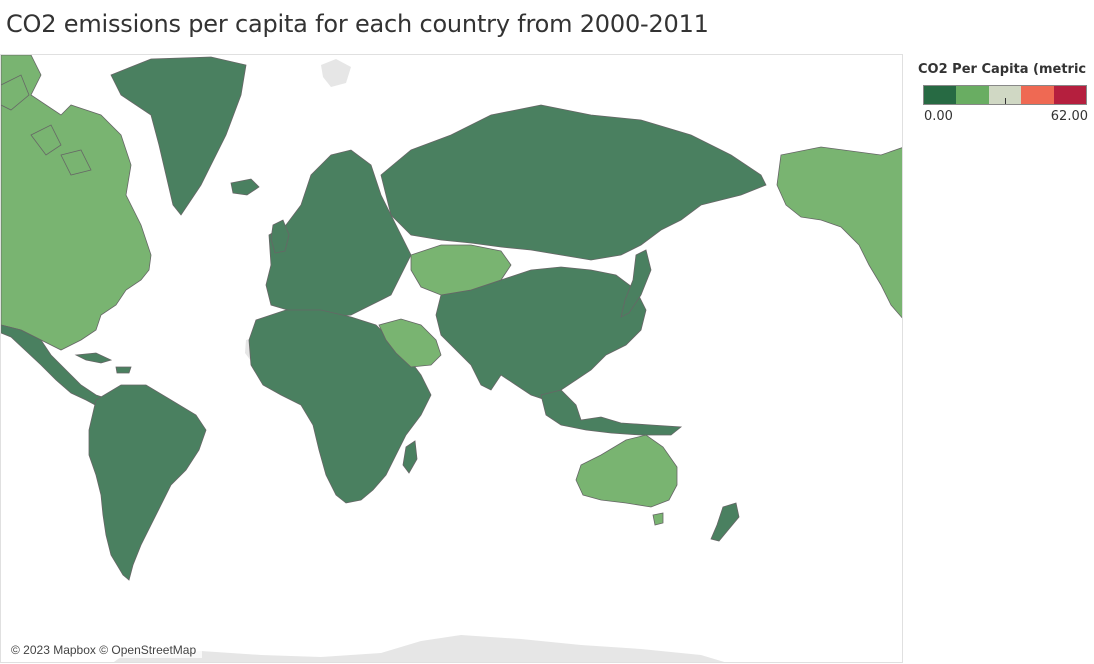  Describe the element at coordinates (1005, 101) in the screenshot. I see `legend-midpoint-tick` at that location.